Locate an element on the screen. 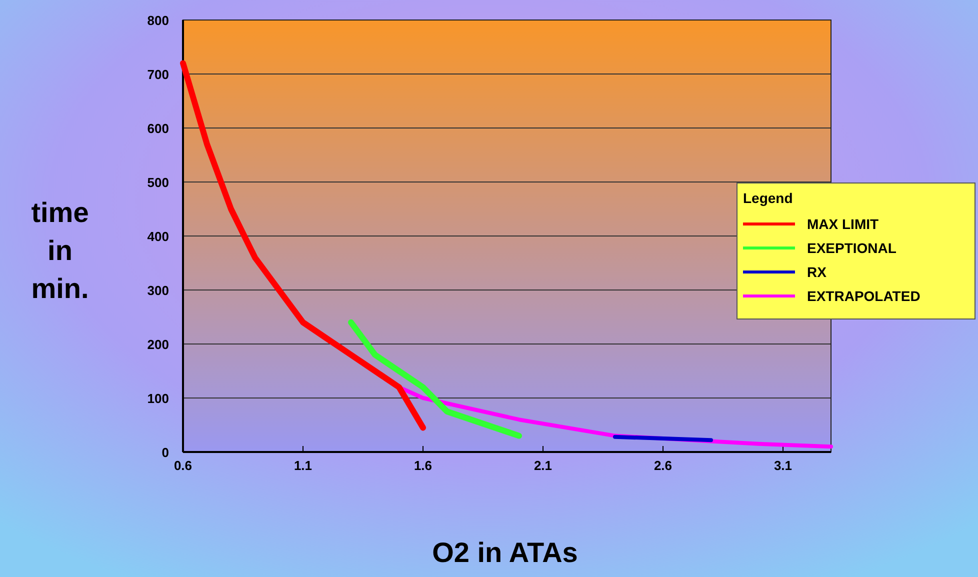 Image resolution: width=978 pixels, height=577 pixels. x-tick-label: 0.6 is located at coordinates (183, 465).